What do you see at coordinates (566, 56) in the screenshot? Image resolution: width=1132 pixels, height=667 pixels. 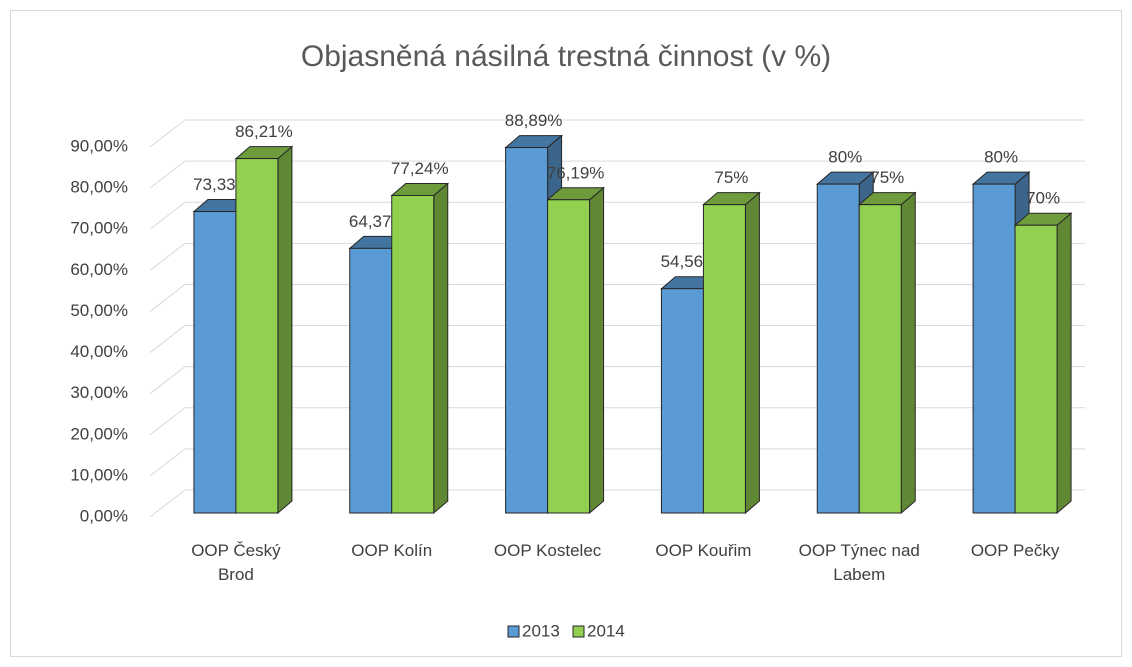 I see `chart-title: Objasněná násilná trestná činnost (v %)` at bounding box center [566, 56].